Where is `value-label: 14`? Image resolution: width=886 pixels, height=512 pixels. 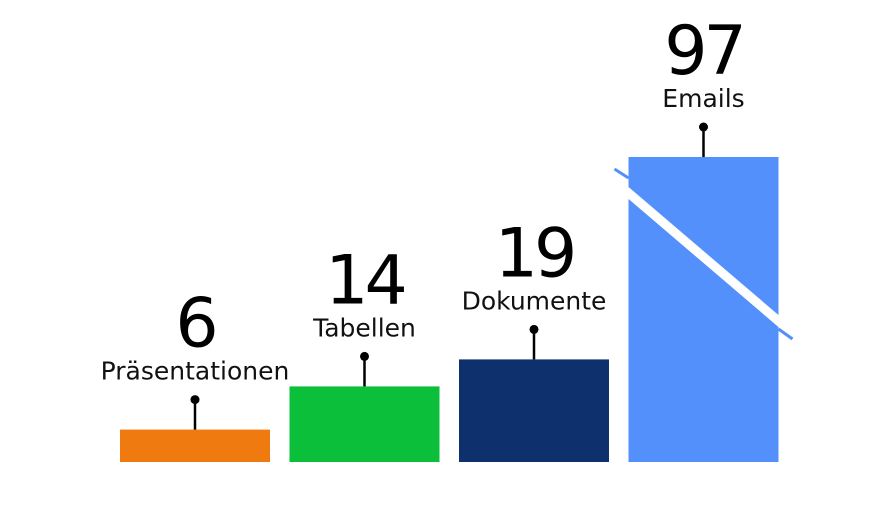
value-label: 14 is located at coordinates (364, 280).